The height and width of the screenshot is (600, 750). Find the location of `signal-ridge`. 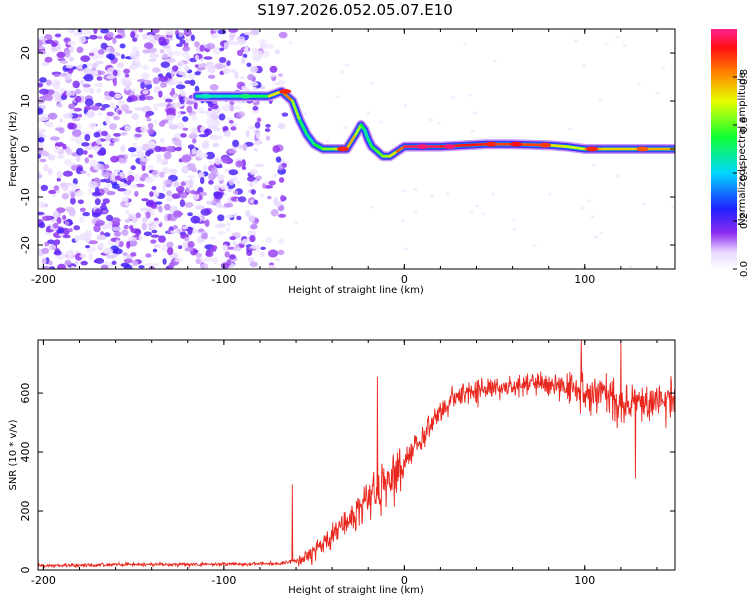

signal-ridge is located at coordinates (433, 124).